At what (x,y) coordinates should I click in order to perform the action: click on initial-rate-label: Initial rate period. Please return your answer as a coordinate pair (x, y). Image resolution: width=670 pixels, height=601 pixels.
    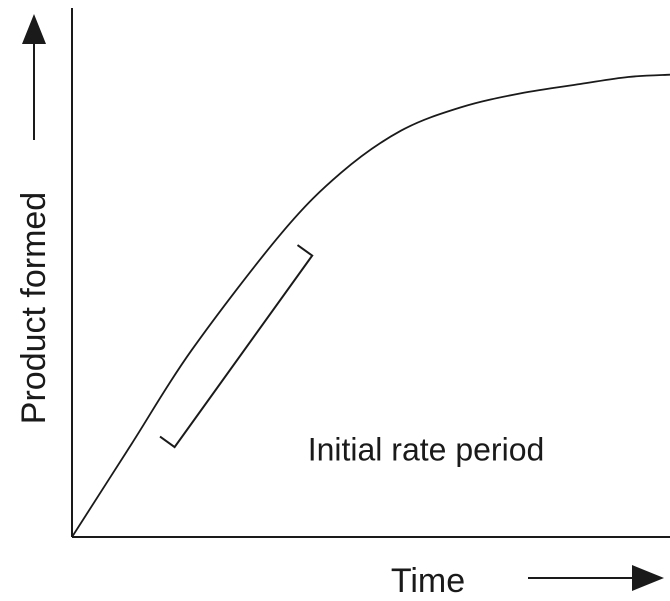
    Looking at the image, I should click on (426, 449).